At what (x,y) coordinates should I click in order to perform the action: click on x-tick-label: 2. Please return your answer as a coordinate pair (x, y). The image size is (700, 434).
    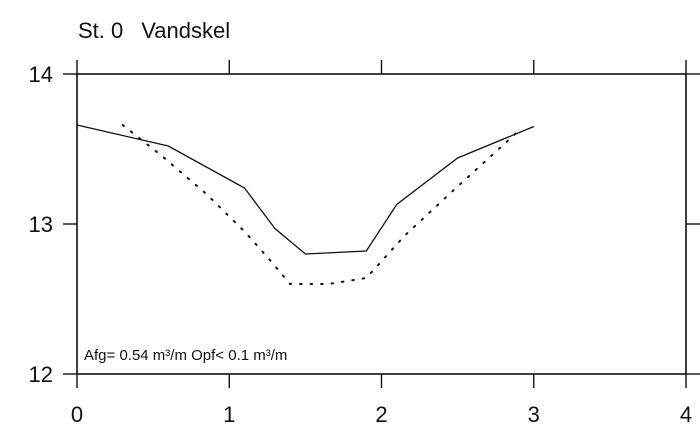
    Looking at the image, I should click on (381, 414).